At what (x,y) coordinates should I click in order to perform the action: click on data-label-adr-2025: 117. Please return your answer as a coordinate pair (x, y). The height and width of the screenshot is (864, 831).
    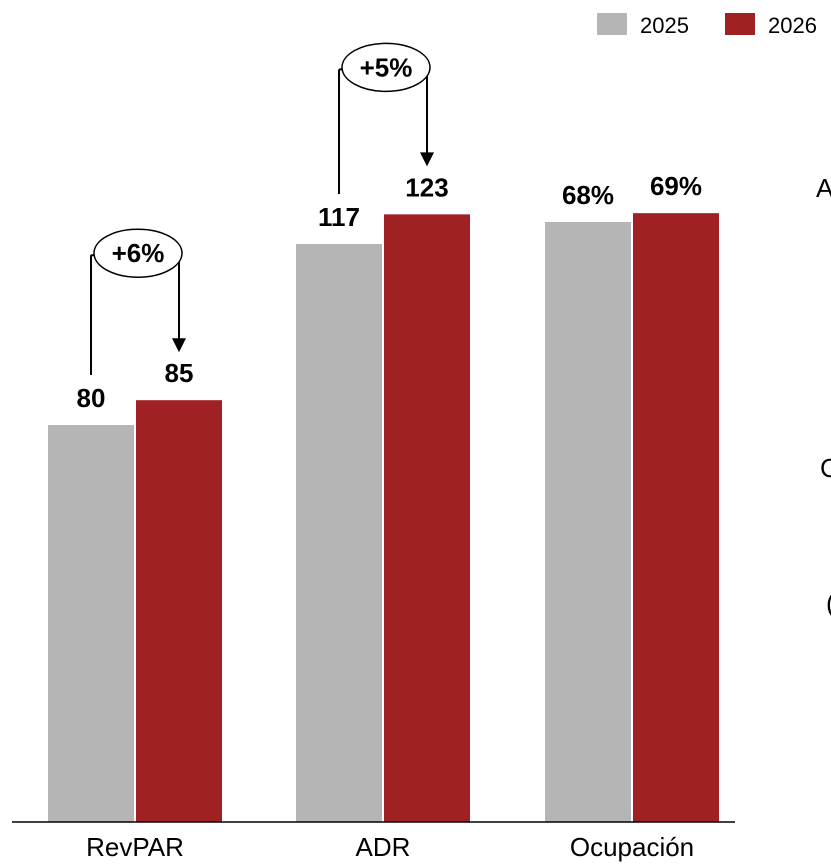
    Looking at the image, I should click on (339, 217).